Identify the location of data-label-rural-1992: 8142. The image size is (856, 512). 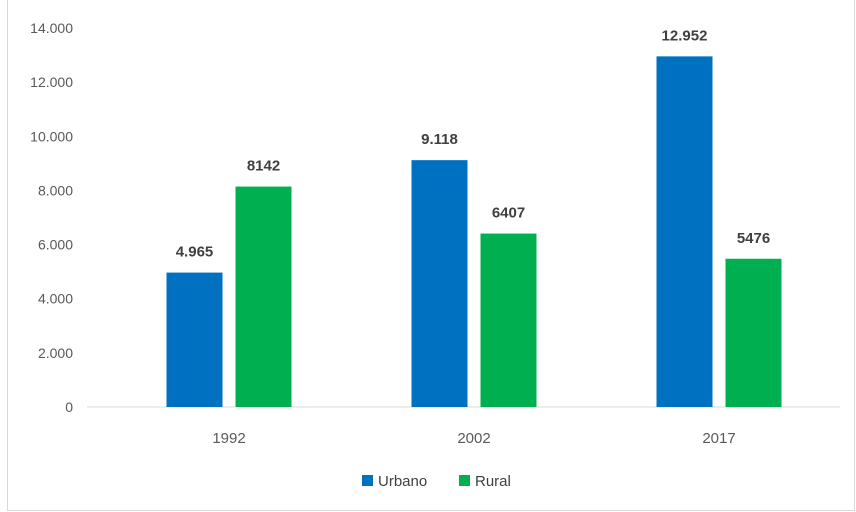
(263, 166).